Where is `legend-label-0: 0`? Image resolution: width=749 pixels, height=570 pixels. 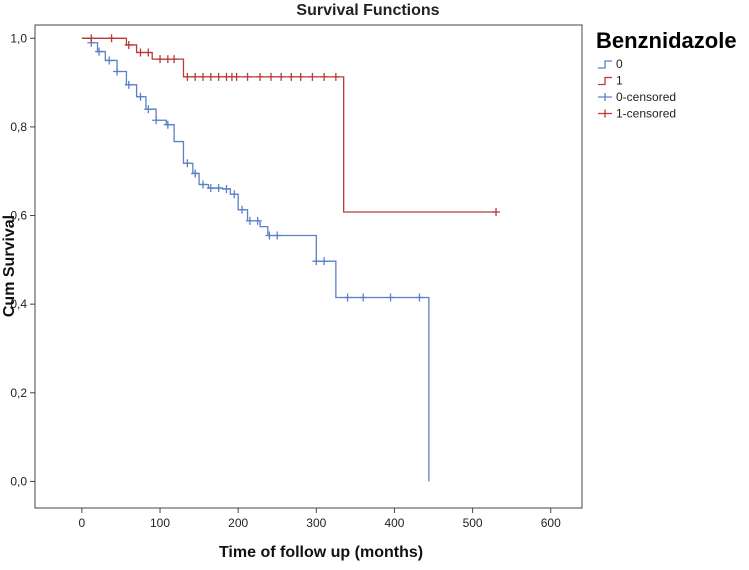
legend-label-0: 0 is located at coordinates (619, 64).